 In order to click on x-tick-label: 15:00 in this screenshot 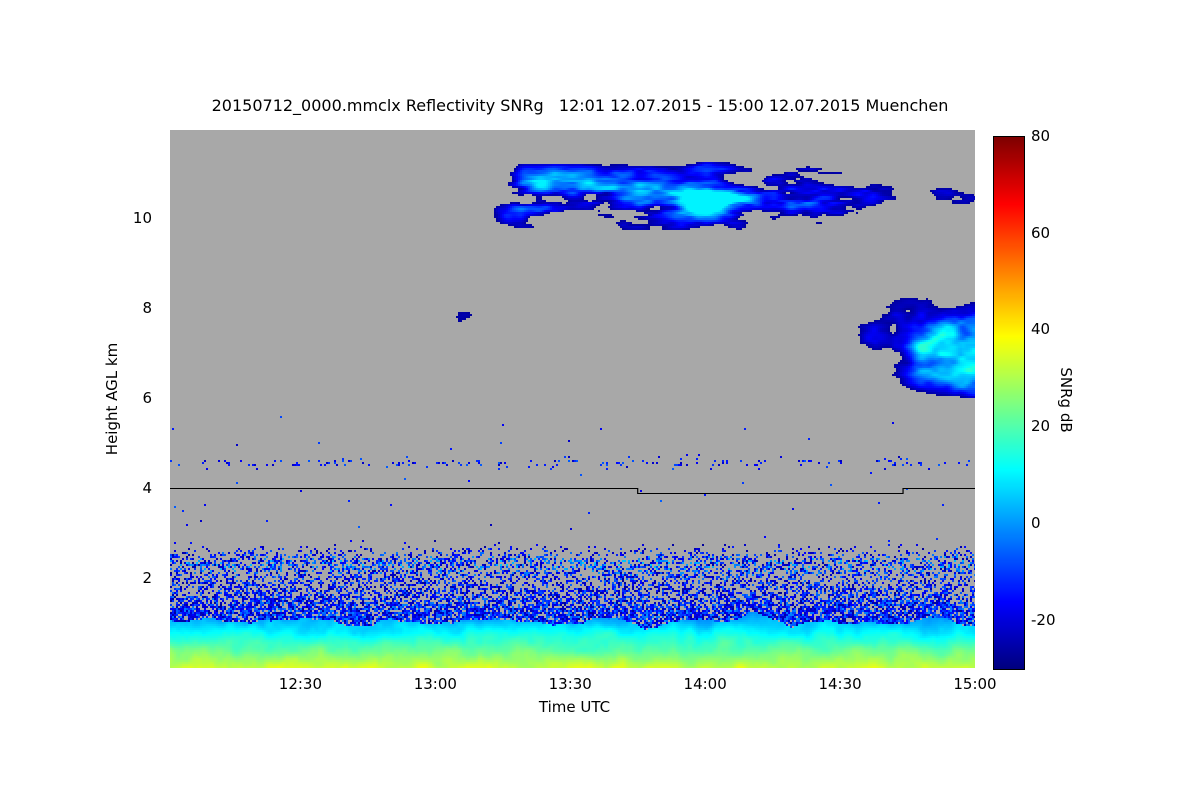, I will do `click(975, 684)`.